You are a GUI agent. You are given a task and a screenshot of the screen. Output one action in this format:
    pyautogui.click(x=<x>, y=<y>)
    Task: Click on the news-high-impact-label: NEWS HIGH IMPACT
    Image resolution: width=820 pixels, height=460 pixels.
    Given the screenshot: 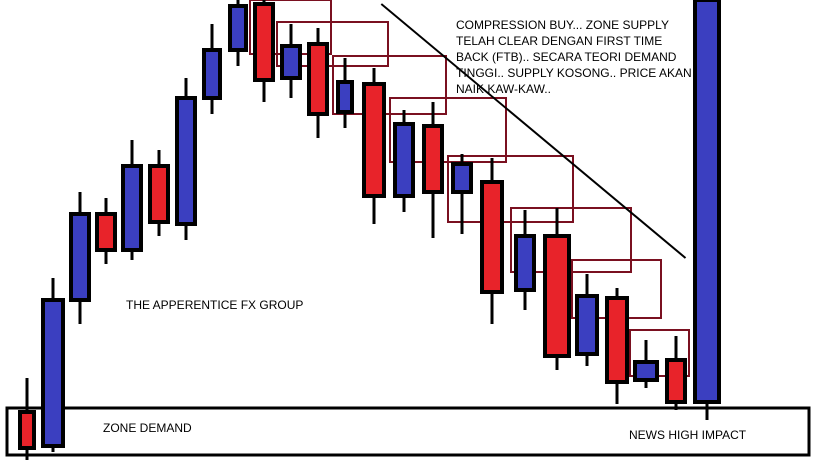 What is the action you would take?
    pyautogui.click(x=688, y=435)
    